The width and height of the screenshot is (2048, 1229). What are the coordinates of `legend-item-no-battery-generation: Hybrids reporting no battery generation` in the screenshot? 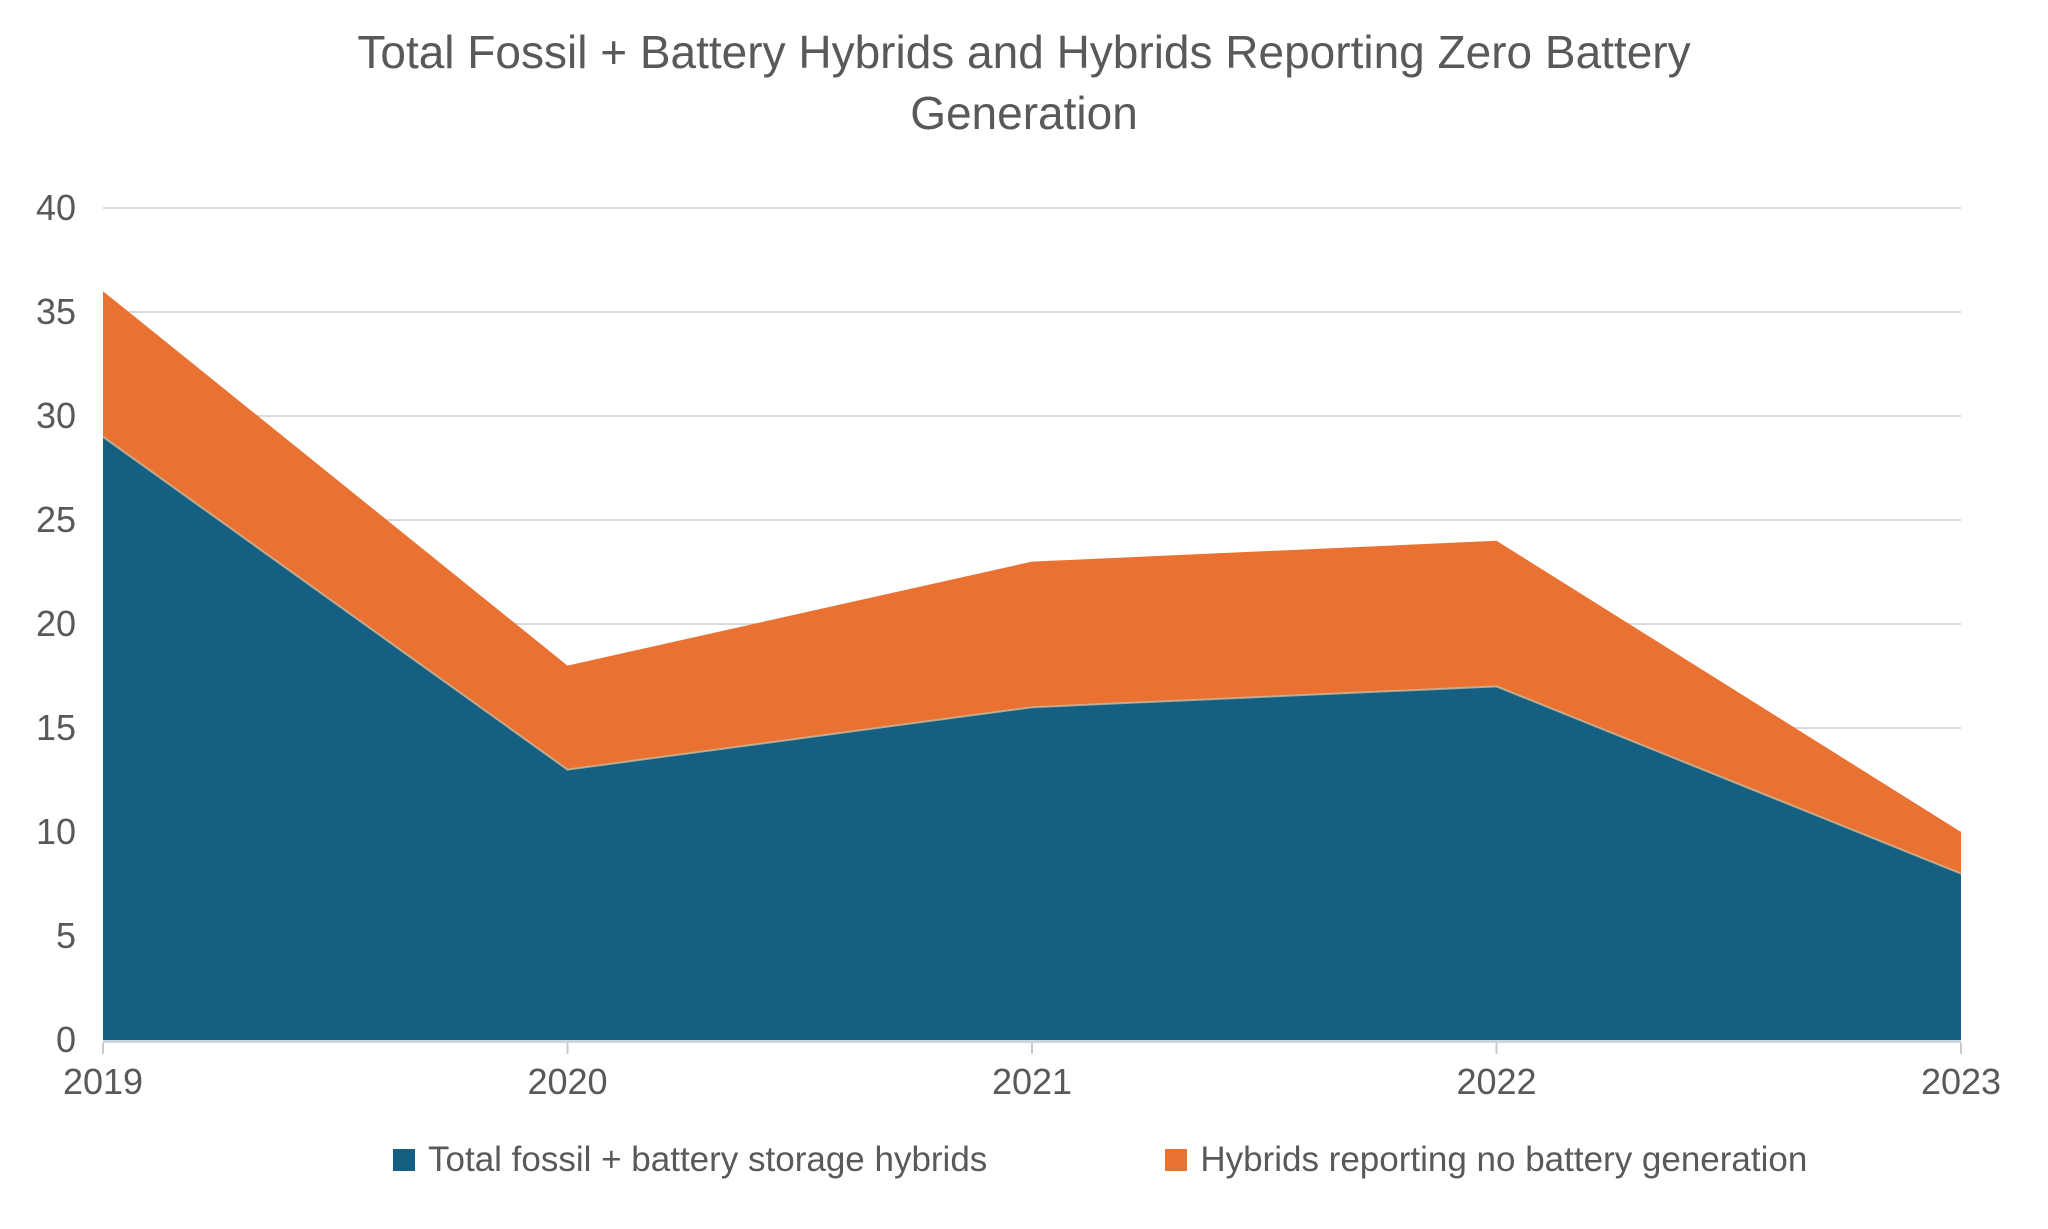 It's located at (1486, 1160).